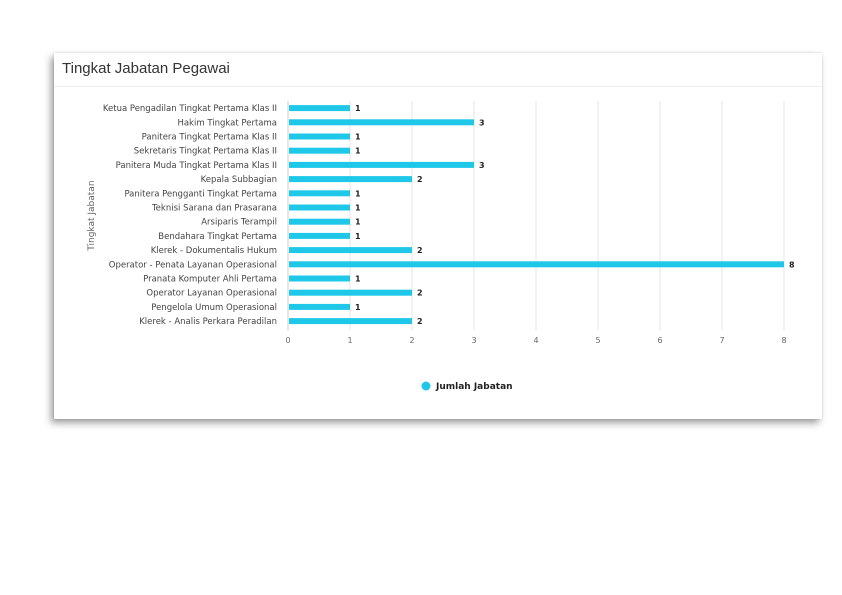  What do you see at coordinates (92, 215) in the screenshot?
I see `y-axis-title: Tingkat Jabatan` at bounding box center [92, 215].